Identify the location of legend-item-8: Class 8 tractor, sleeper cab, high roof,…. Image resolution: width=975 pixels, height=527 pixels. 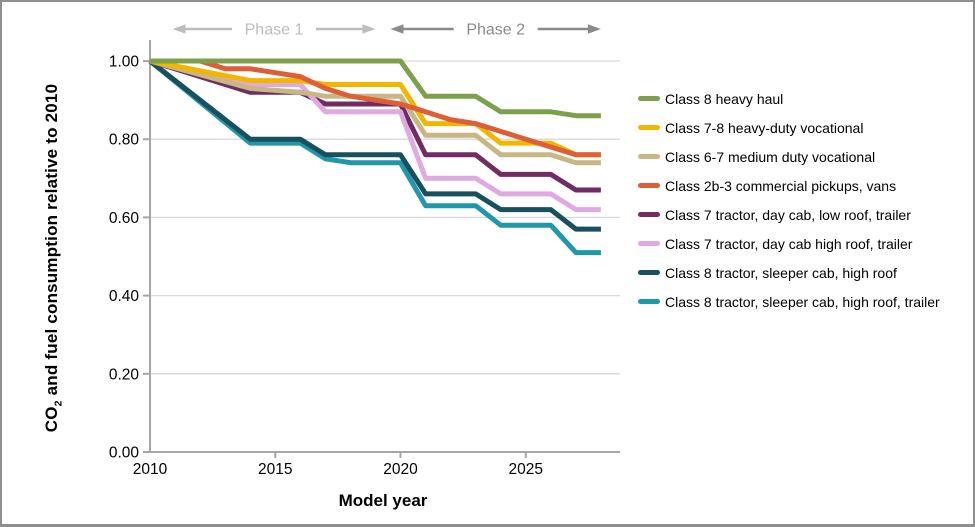
(803, 301).